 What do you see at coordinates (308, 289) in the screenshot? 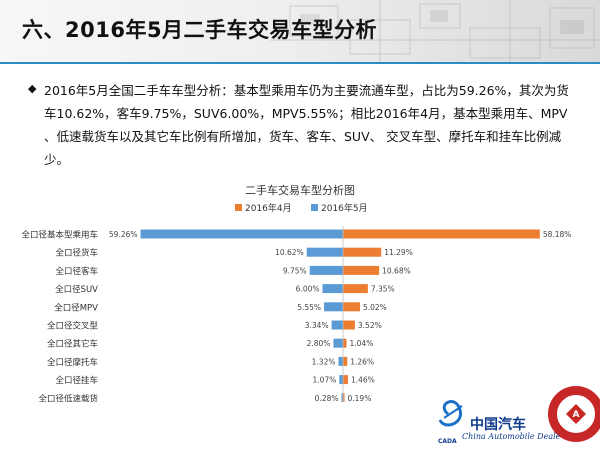
I see `data-label-may: 6.00%` at bounding box center [308, 289].